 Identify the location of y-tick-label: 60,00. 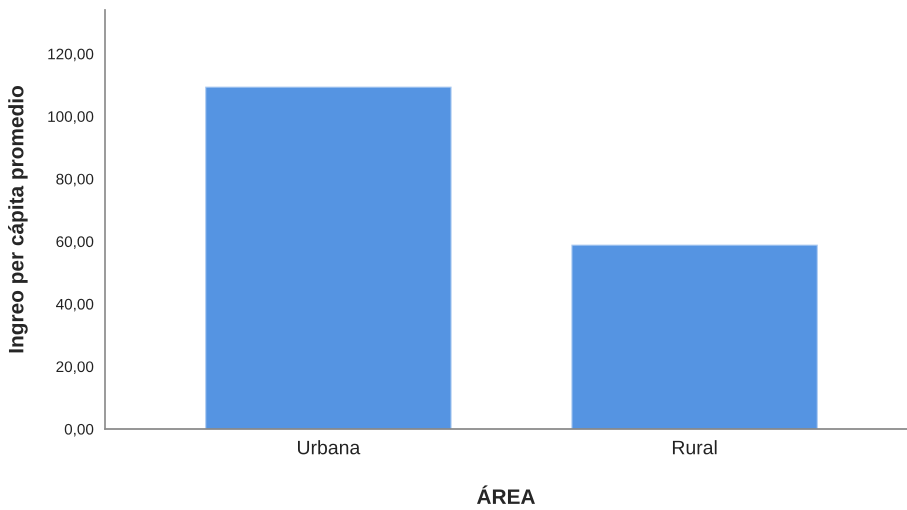
(75, 242).